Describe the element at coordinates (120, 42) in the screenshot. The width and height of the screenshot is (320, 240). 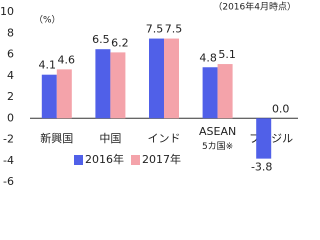
I see `value-label: 6.2` at that location.